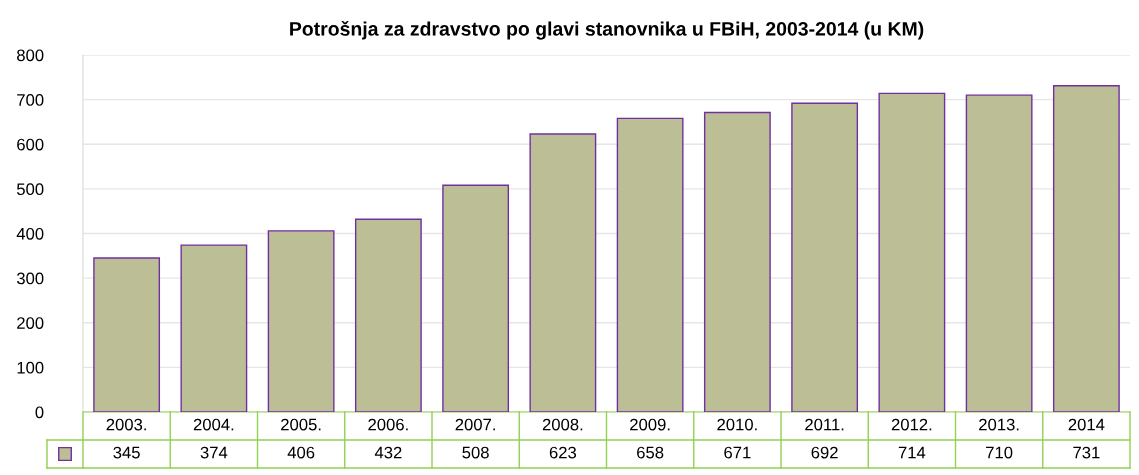  I want to click on x-tick-label: 2003., so click(126, 424).